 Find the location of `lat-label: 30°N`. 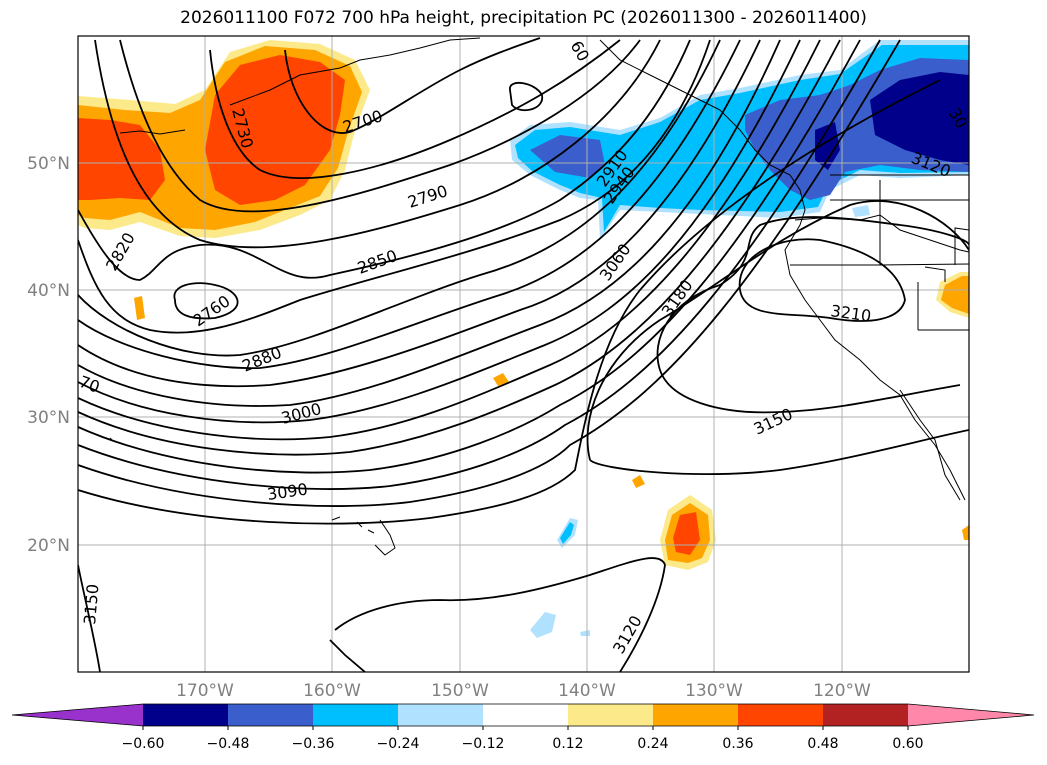

lat-label: 30°N is located at coordinates (48, 418).